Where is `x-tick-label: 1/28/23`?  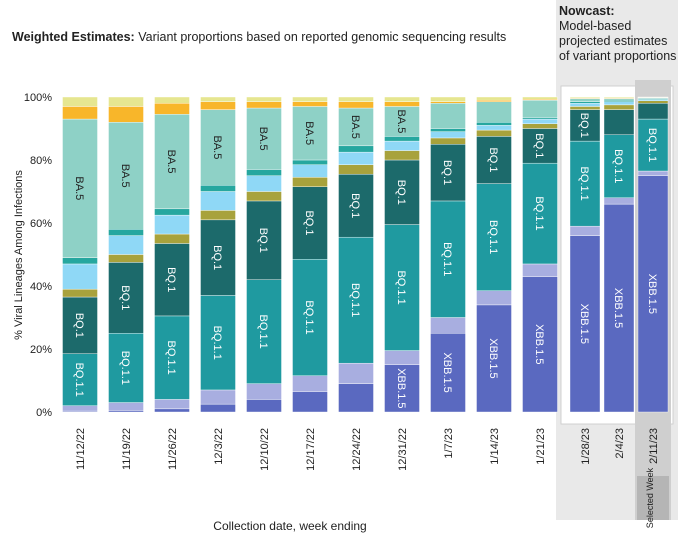 x-tick-label: 1/28/23 is located at coordinates (586, 446).